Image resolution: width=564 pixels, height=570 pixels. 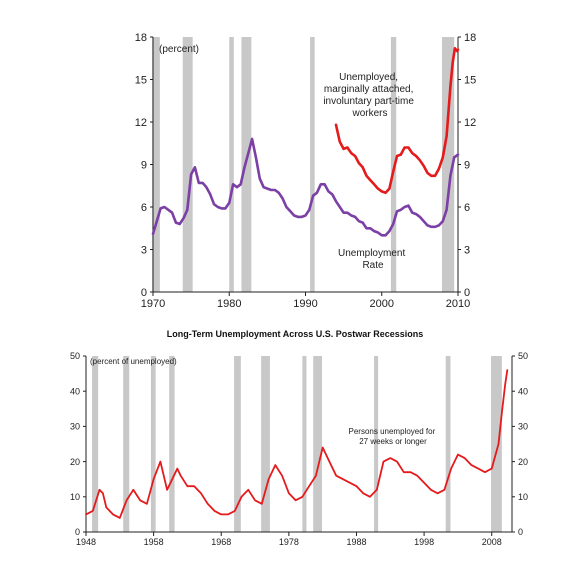 I want to click on series-label-line: Unemployment, so click(x=371, y=253).